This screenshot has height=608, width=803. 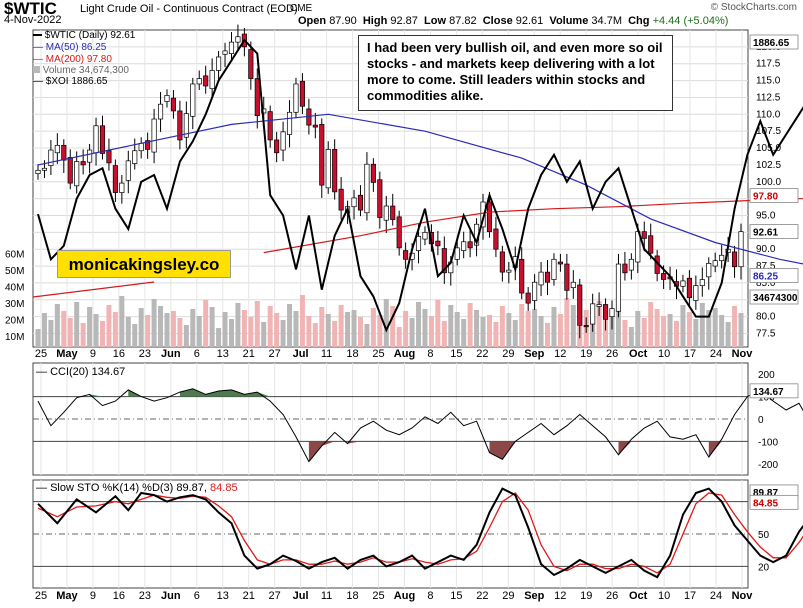 I want to click on volume-tick-label: 30M, so click(x=14, y=304).